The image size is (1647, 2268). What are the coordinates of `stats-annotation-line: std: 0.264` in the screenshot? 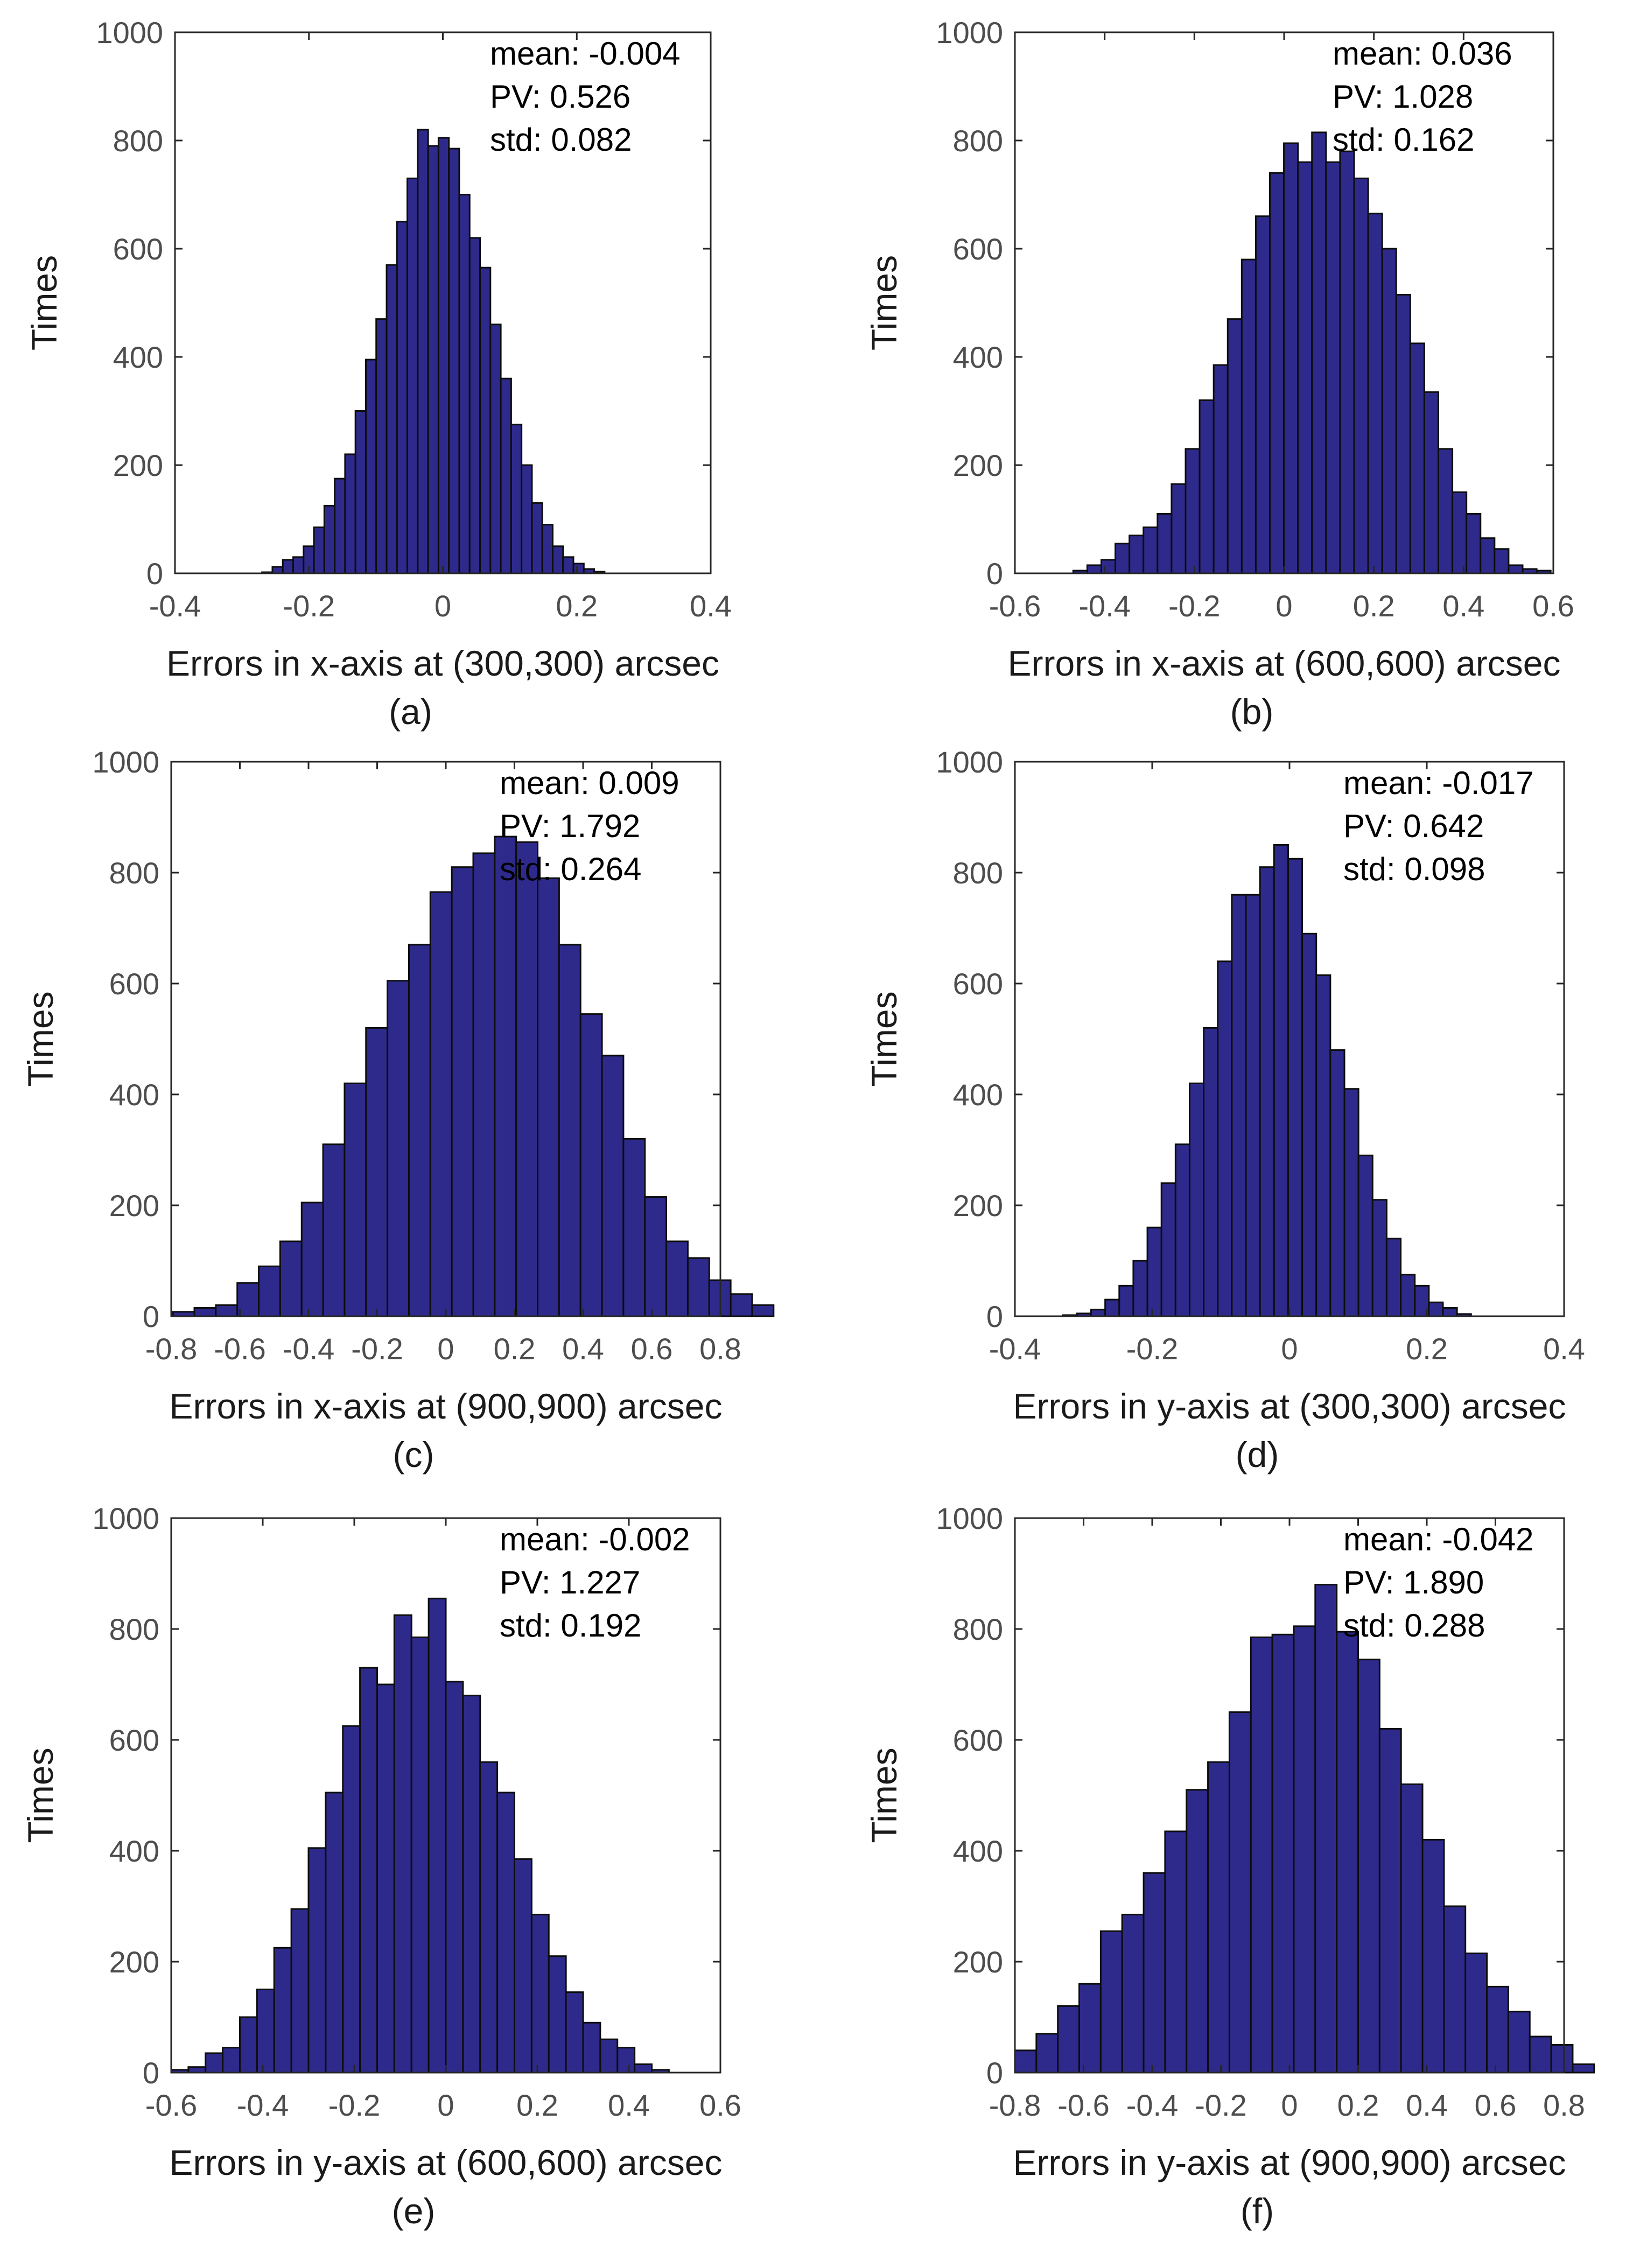 It's located at (571, 869).